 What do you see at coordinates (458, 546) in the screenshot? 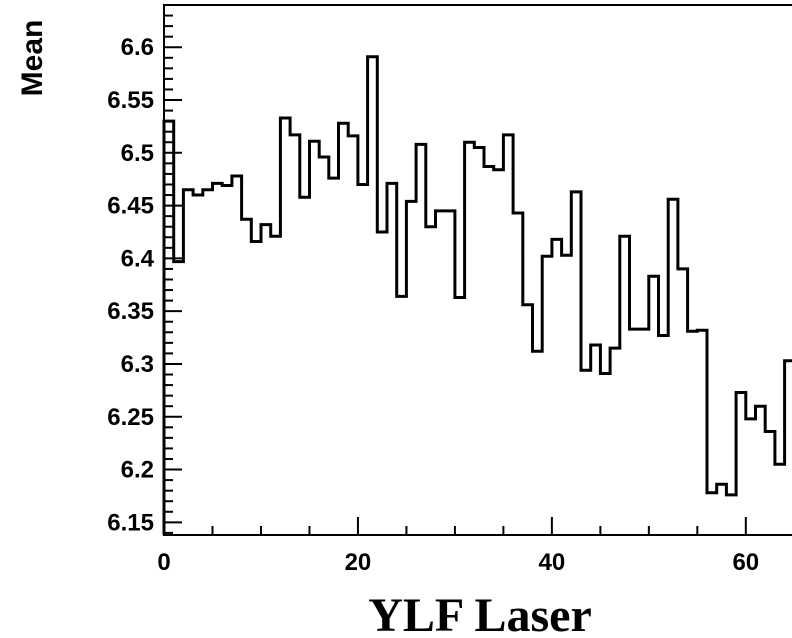
I see `x-axis-ticks: 0 20 40 60` at bounding box center [458, 546].